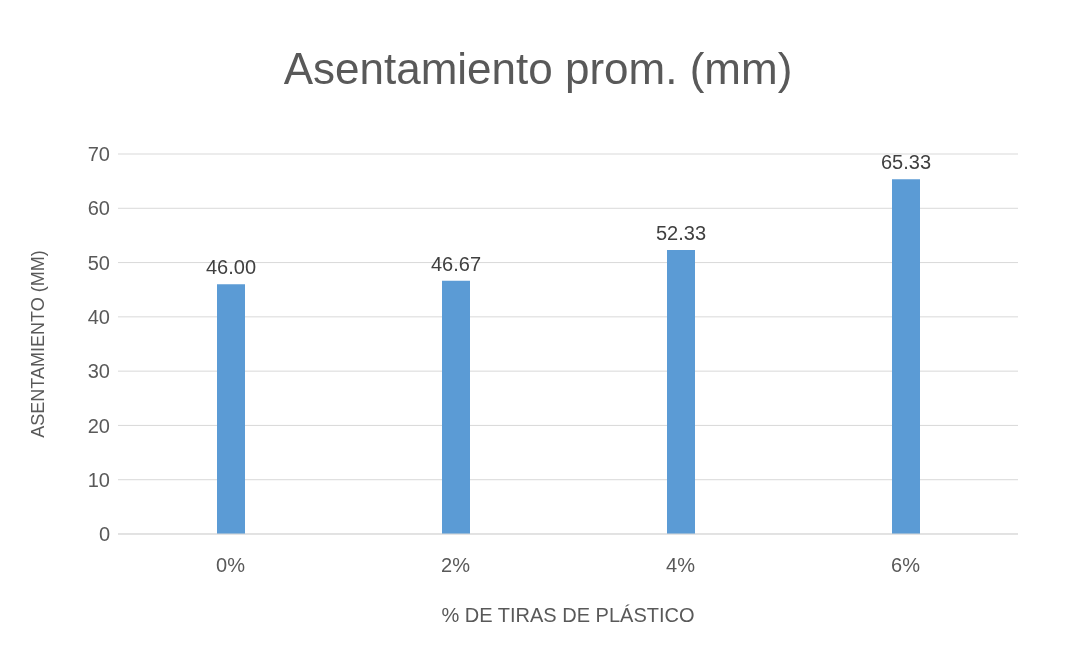  What do you see at coordinates (538, 69) in the screenshot?
I see `chart-title: Asentamiento prom. (mm)` at bounding box center [538, 69].